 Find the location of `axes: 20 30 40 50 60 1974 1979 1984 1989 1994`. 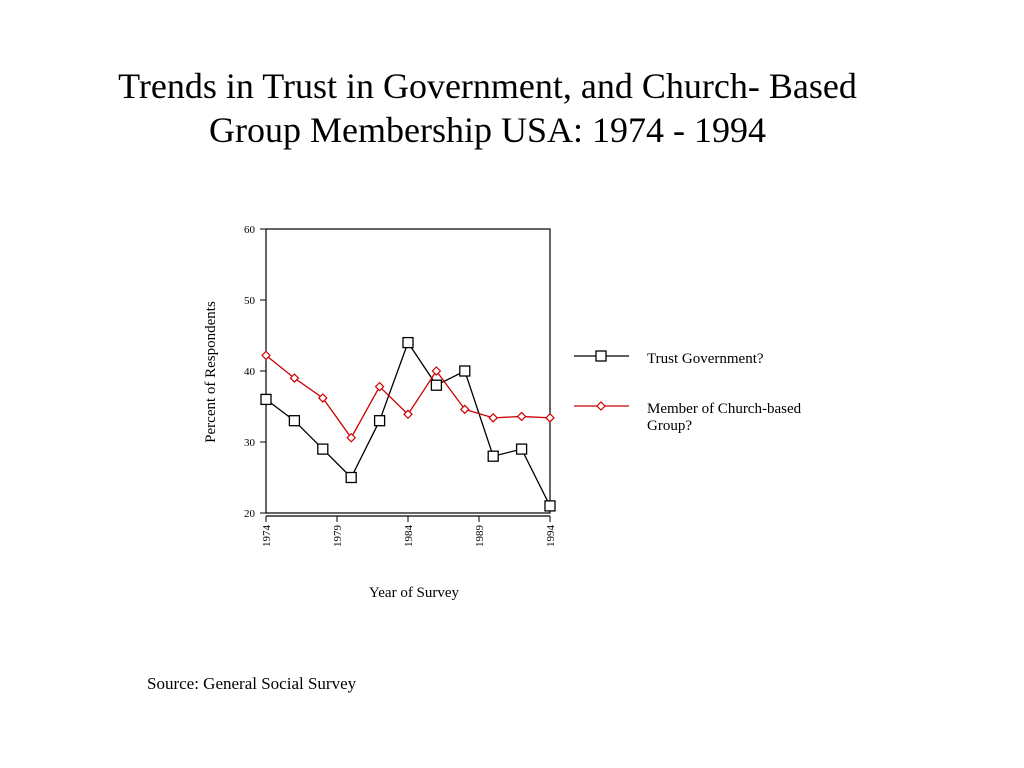

axes: 20 30 40 50 60 1974 1979 1984 1989 1994 is located at coordinates (400, 385).